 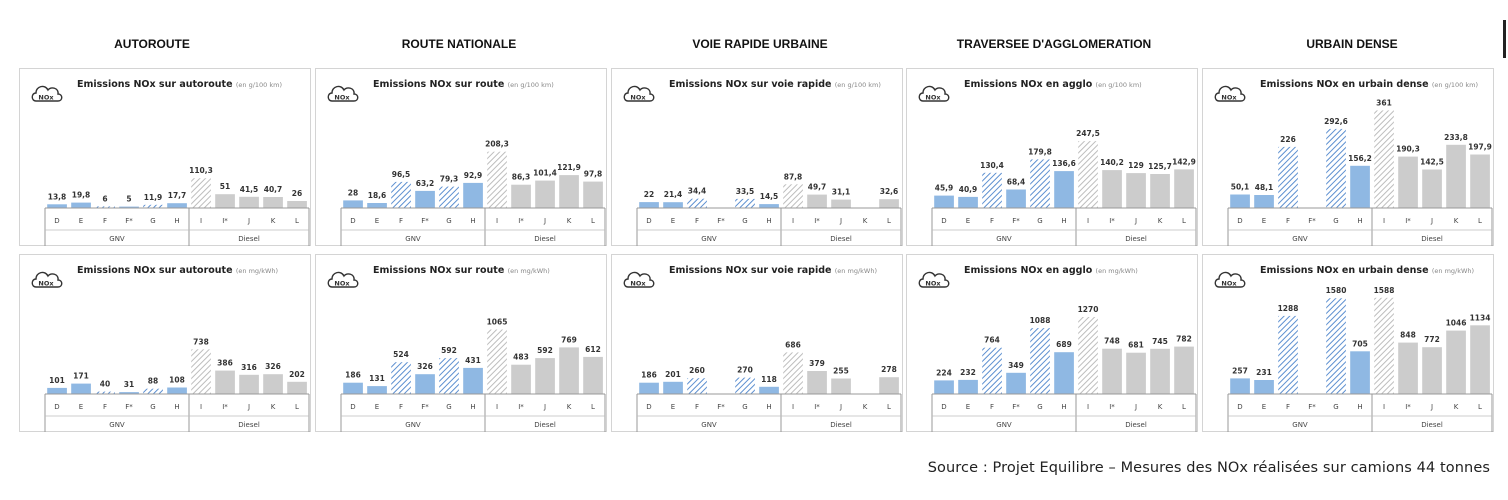 I want to click on group-label-gnv: GNV, so click(x=117, y=425).